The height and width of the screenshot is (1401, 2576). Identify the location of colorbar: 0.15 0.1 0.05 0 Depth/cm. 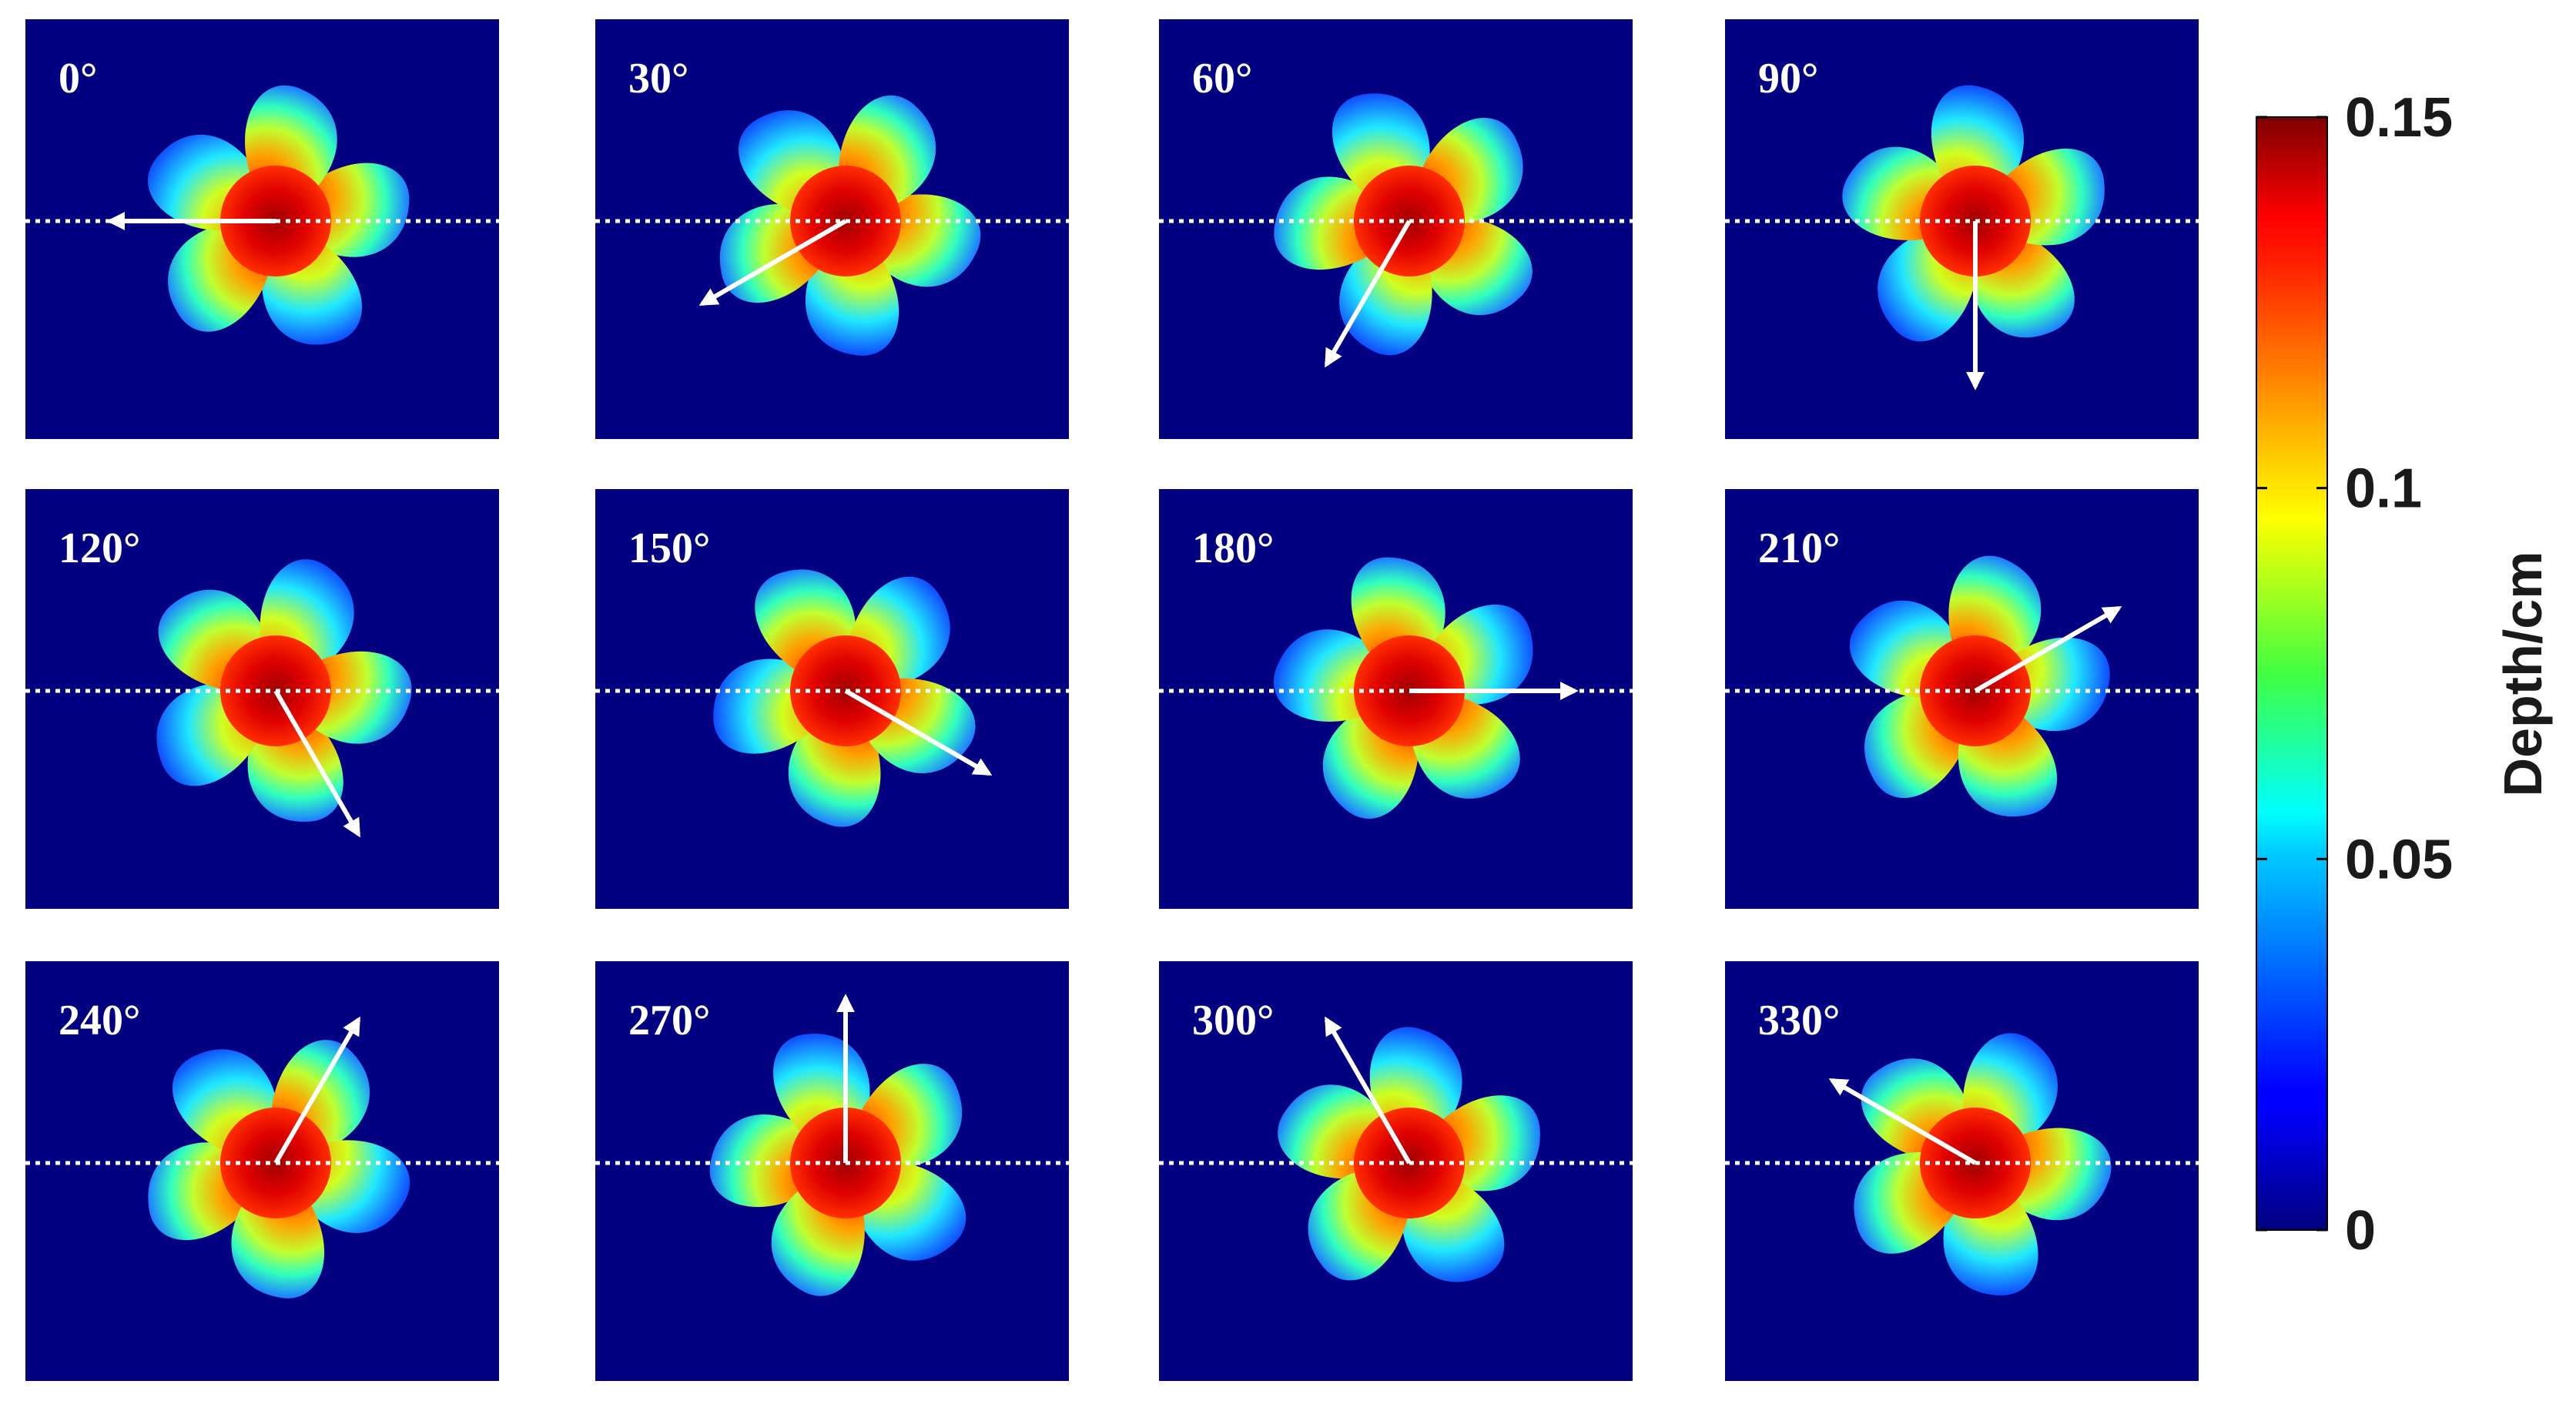
(2405, 674).